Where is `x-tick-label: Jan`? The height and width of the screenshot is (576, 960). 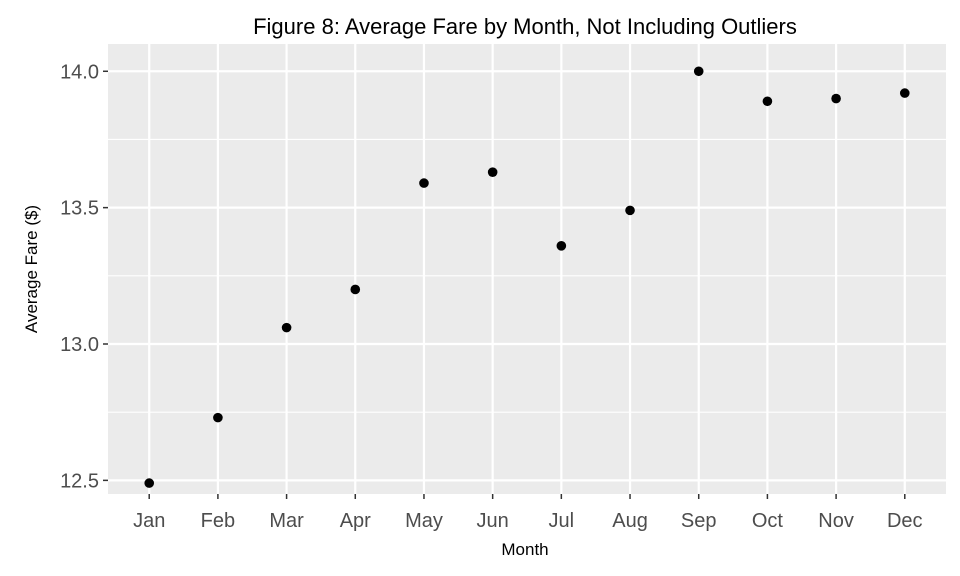
x-tick-label: Jan is located at coordinates (149, 521).